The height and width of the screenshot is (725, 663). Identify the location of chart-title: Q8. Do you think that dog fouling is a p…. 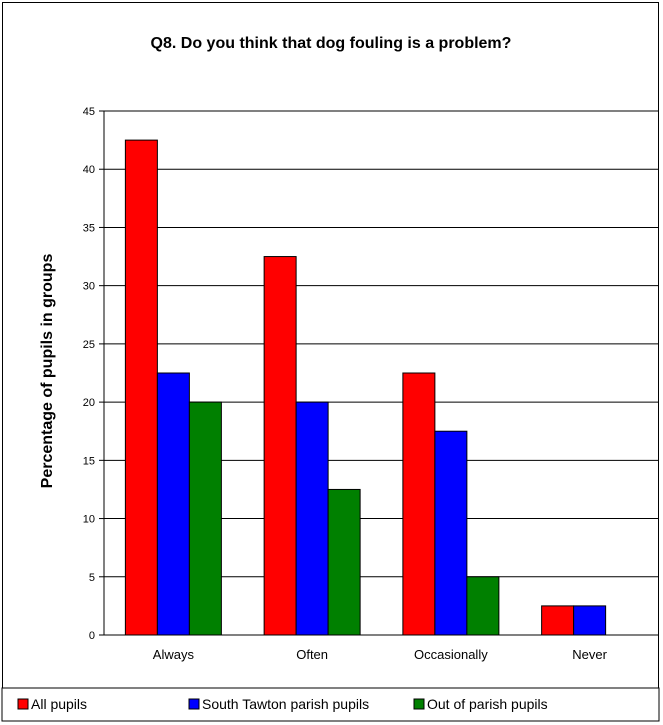
(331, 43).